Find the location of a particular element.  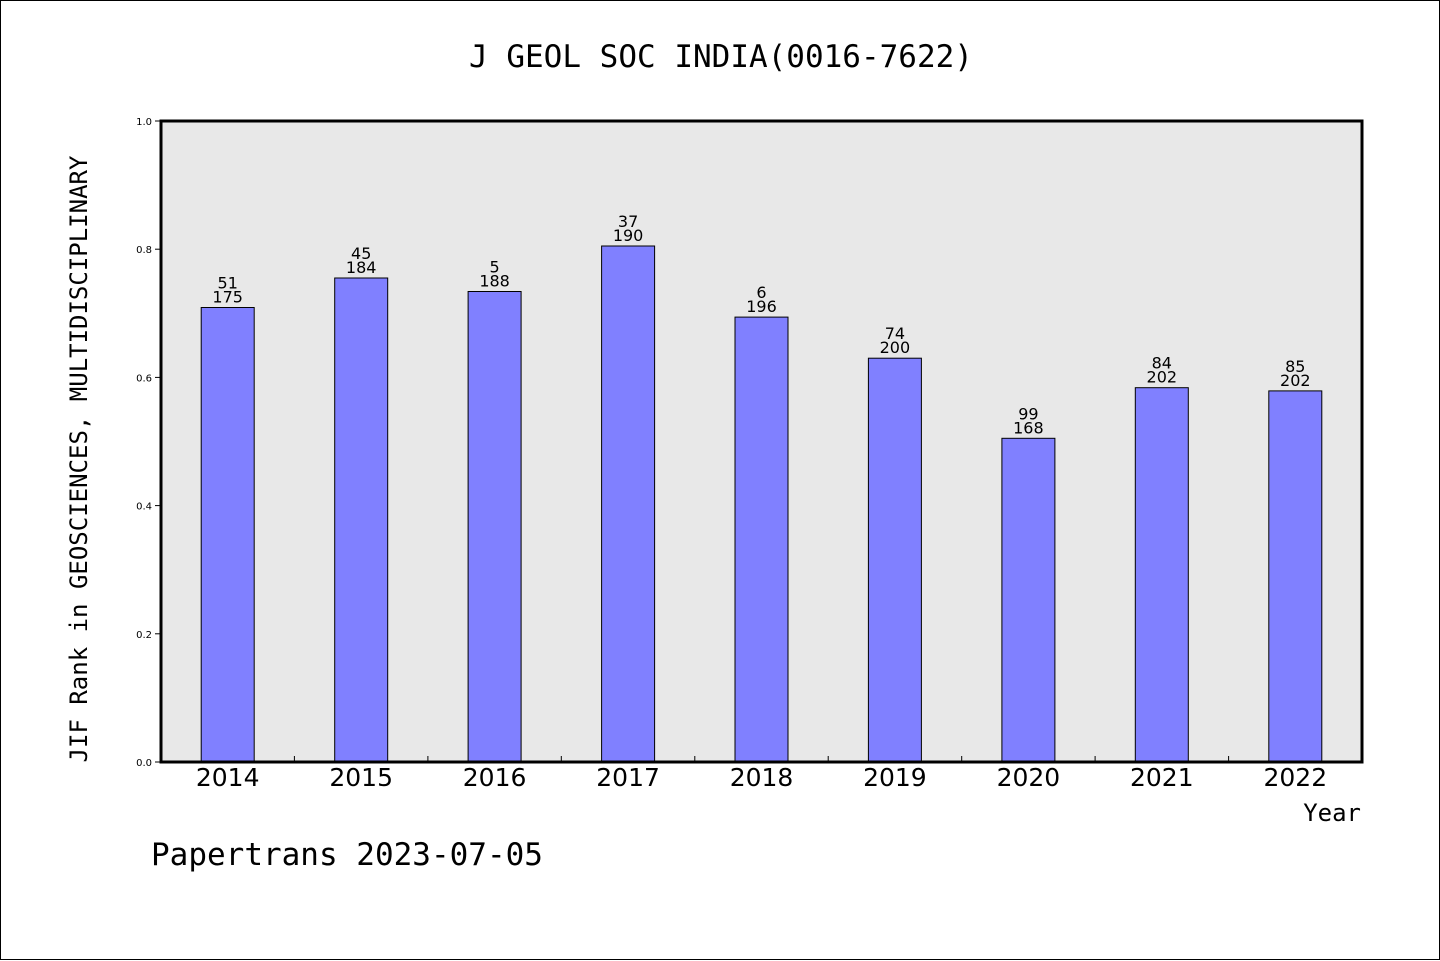

bar-2017 is located at coordinates (628, 504).